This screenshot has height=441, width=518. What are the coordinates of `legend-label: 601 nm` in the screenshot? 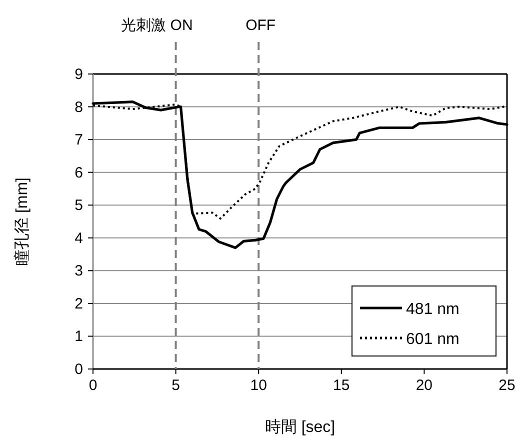 It's located at (433, 339).